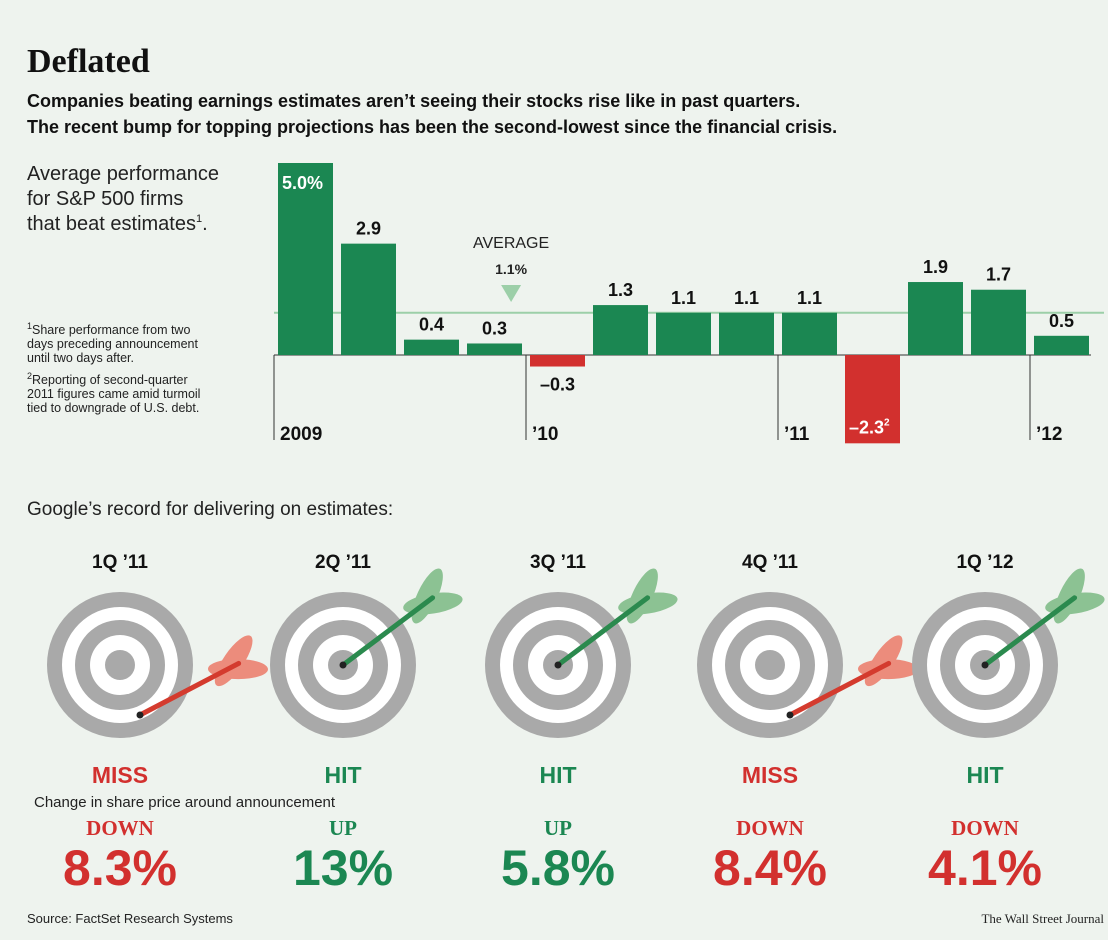 Image resolution: width=1108 pixels, height=940 pixels. Describe the element at coordinates (130, 918) in the screenshot. I see `source: Source: FactSet Research Systems` at that location.